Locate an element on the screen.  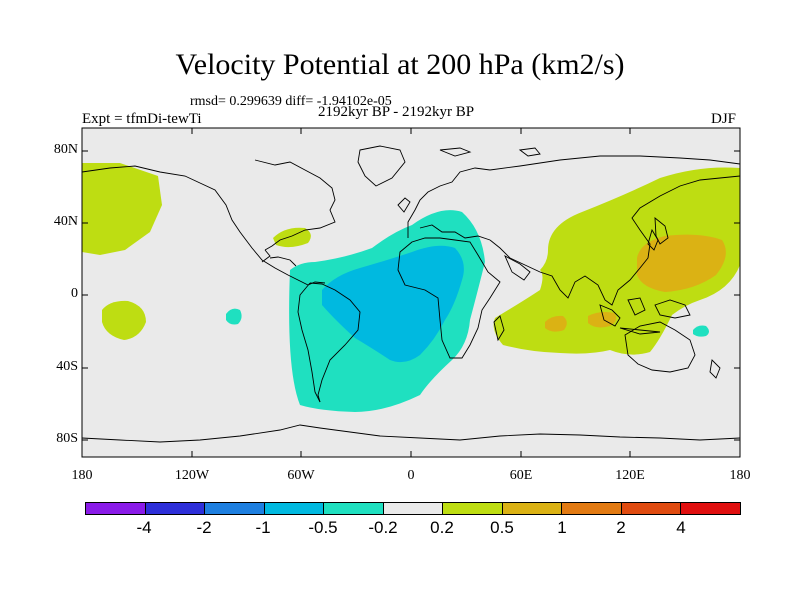
lat-label-0: 0 is located at coordinates (74, 293).